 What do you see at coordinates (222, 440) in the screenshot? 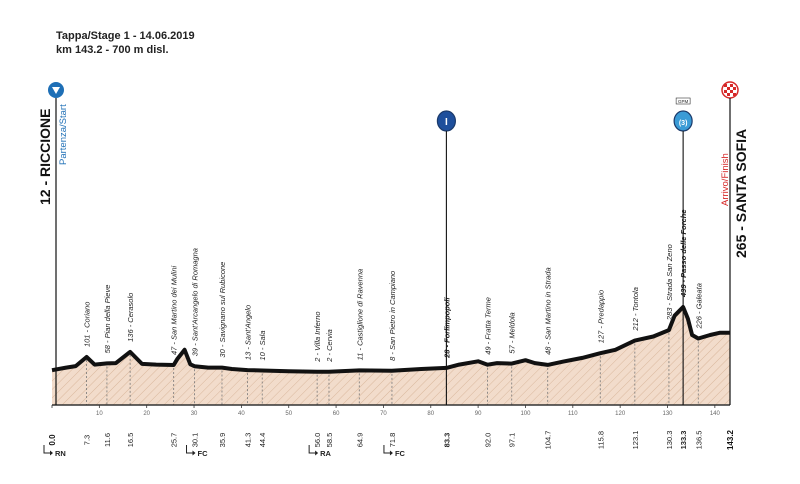
I see `waypoint-km: 35.9` at bounding box center [222, 440].